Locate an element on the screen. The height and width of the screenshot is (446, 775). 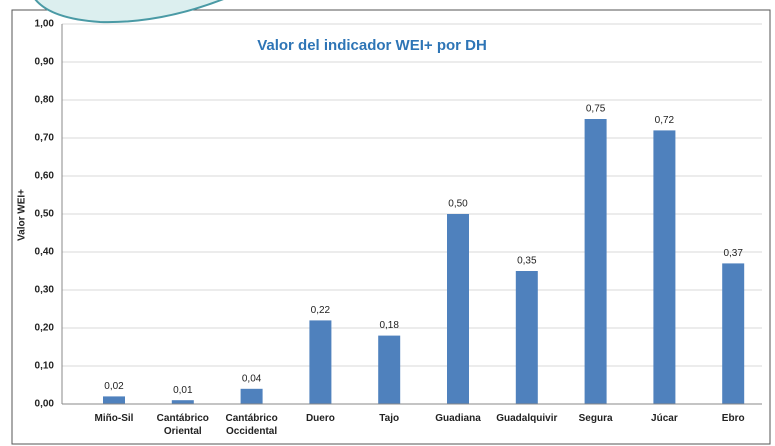
data-label: 0,37 is located at coordinates (733, 253).